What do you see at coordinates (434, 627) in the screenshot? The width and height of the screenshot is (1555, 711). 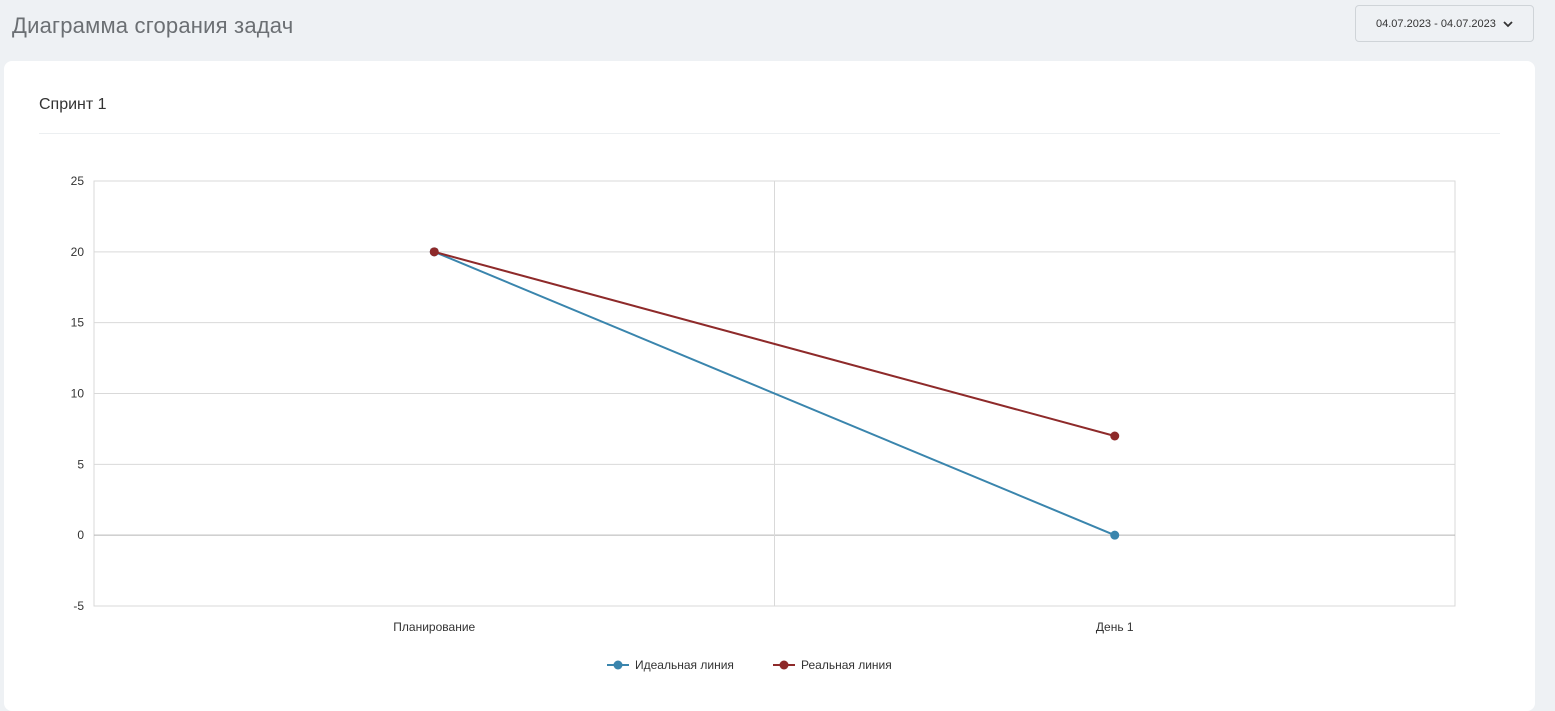 I see `x-tick-label: Планирование` at bounding box center [434, 627].